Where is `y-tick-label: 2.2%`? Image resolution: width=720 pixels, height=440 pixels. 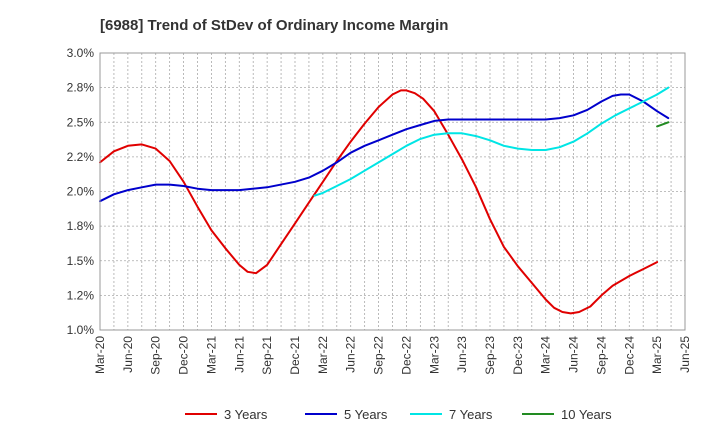
y-tick-label: 2.2% is located at coordinates (81, 157).